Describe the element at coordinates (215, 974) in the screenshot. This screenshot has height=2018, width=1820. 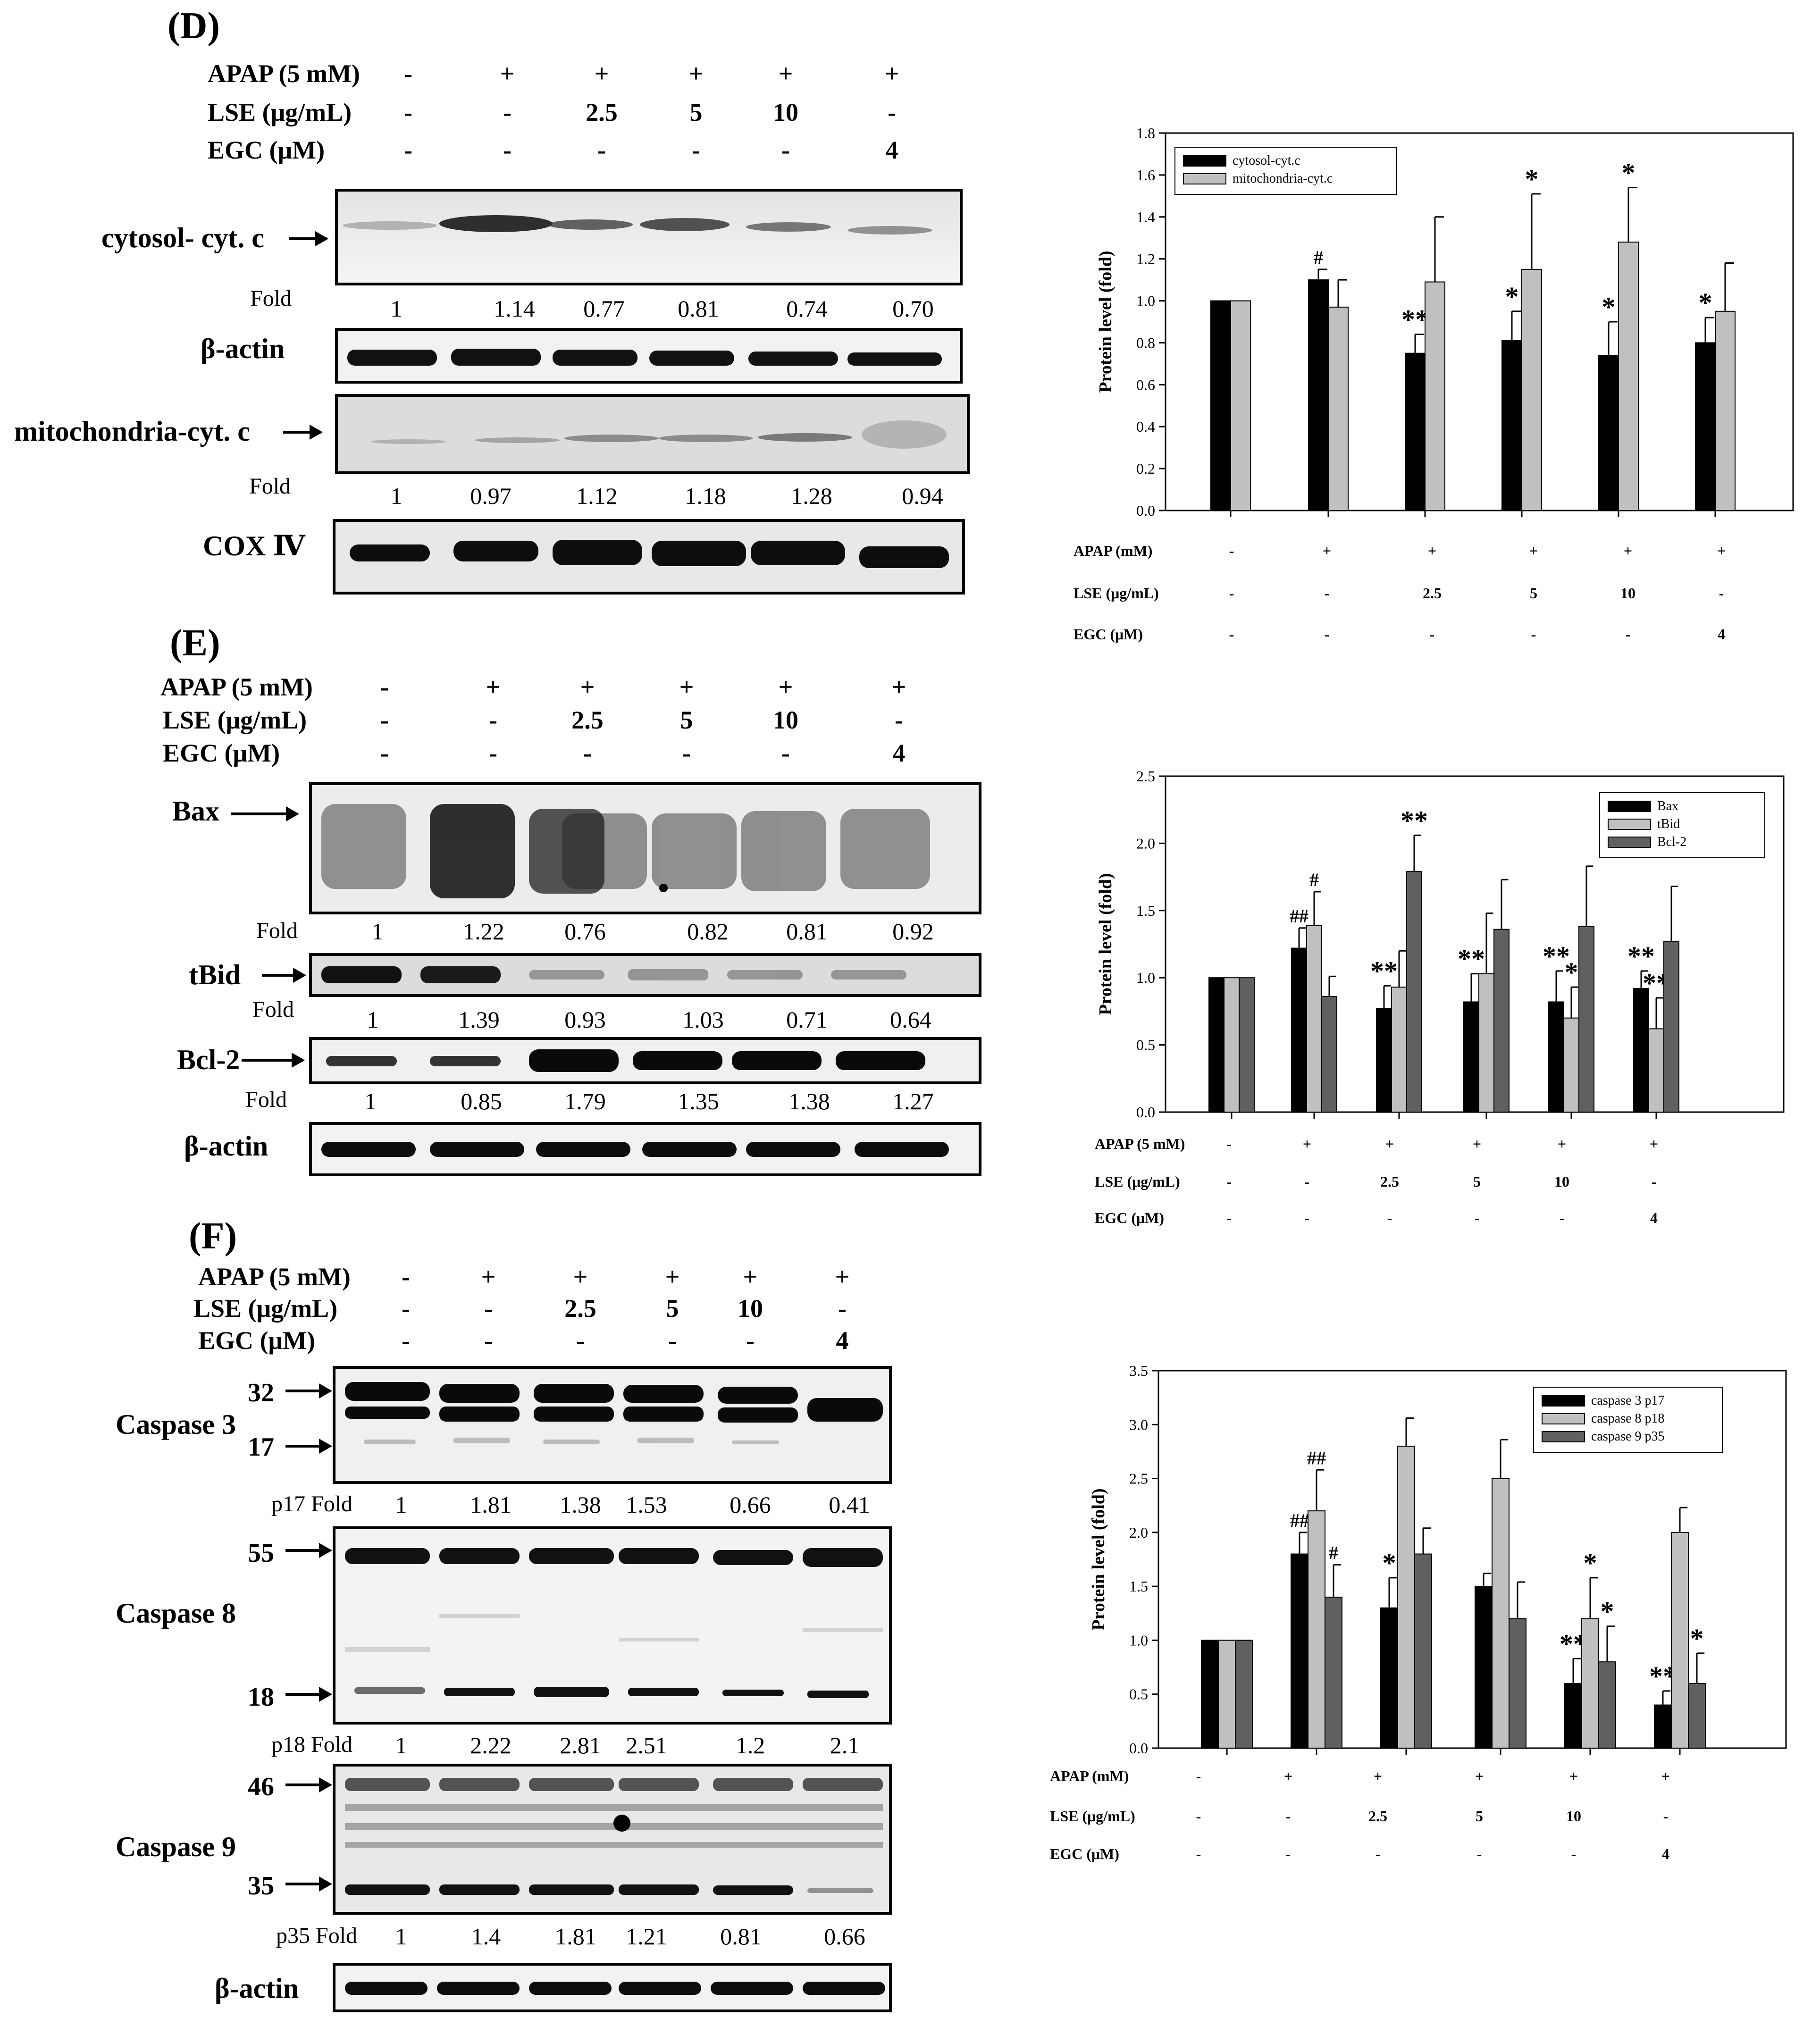
I see `blot-label: tBid` at that location.